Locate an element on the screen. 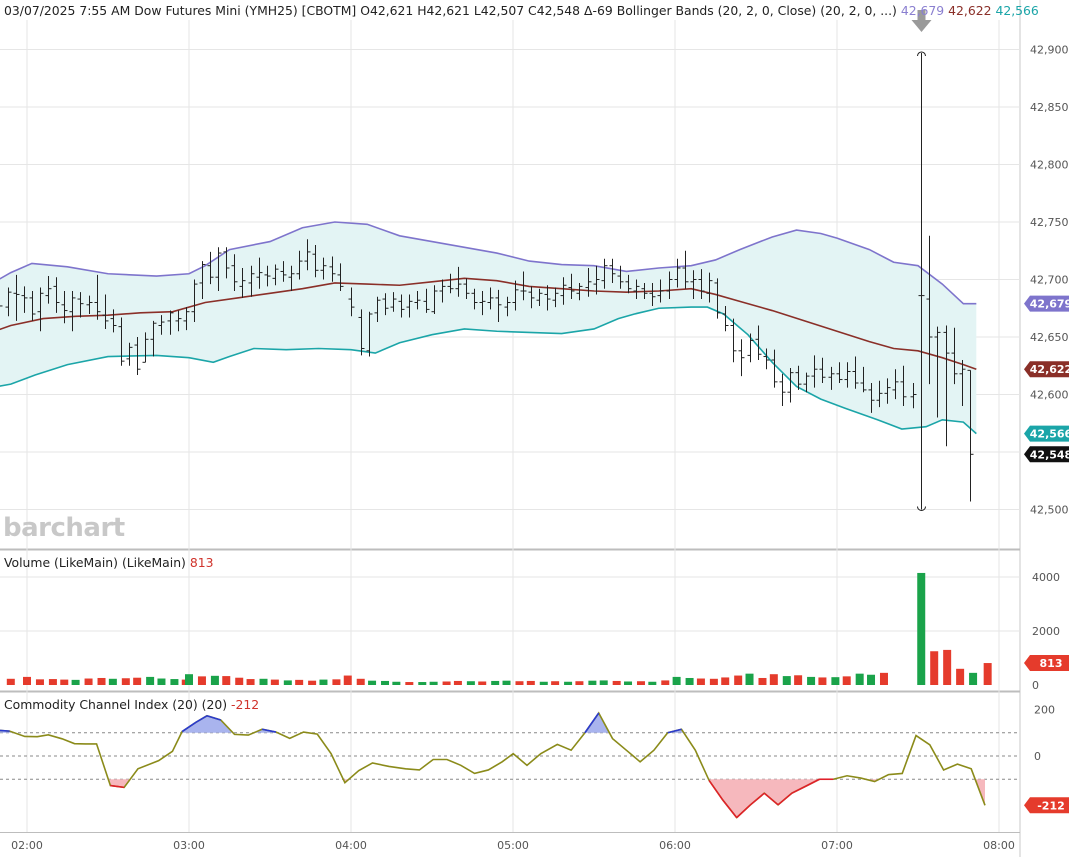 The width and height of the screenshot is (1069, 857). x-tick-label: 06:00 is located at coordinates (675, 845).